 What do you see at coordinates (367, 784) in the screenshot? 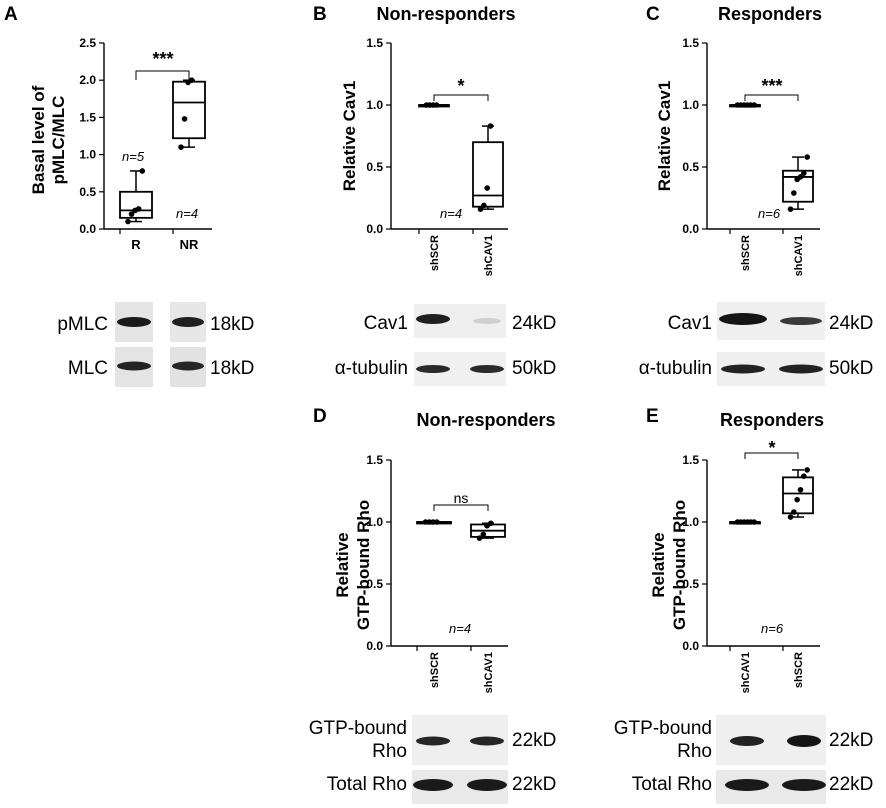
I see `blot-d-label-2: Total Rho` at bounding box center [367, 784].